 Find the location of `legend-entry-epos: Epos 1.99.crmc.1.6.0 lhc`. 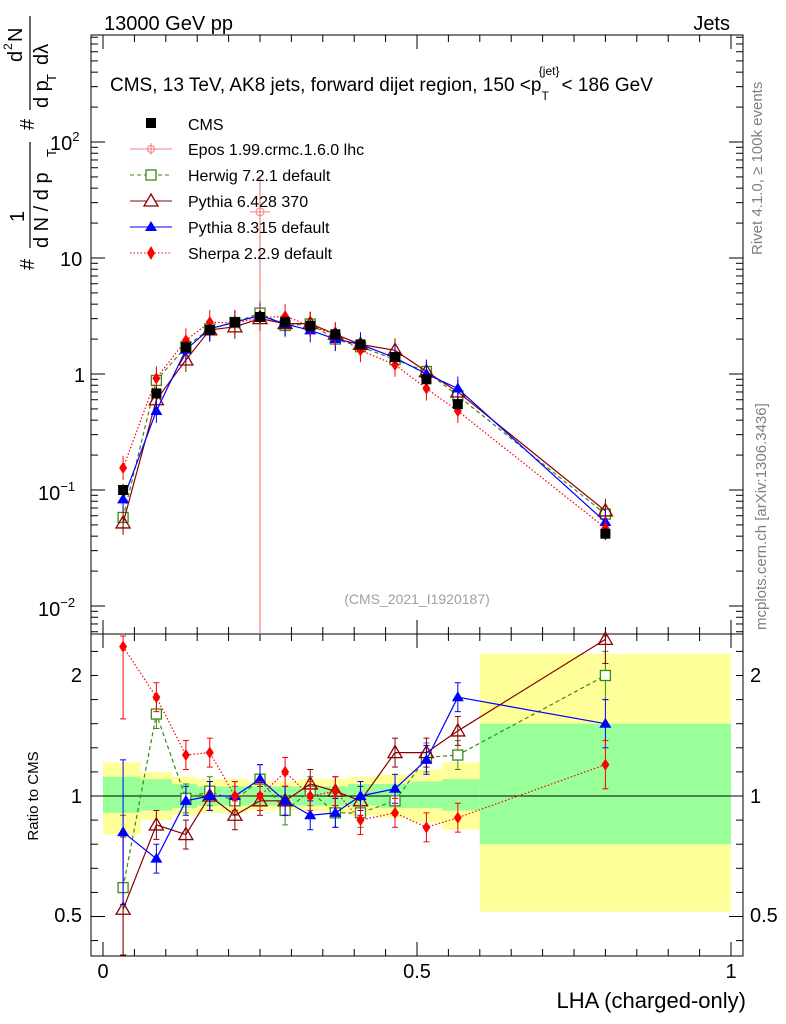

legend-entry-epos: Epos 1.99.crmc.1.6.0 lhc is located at coordinates (247, 150).